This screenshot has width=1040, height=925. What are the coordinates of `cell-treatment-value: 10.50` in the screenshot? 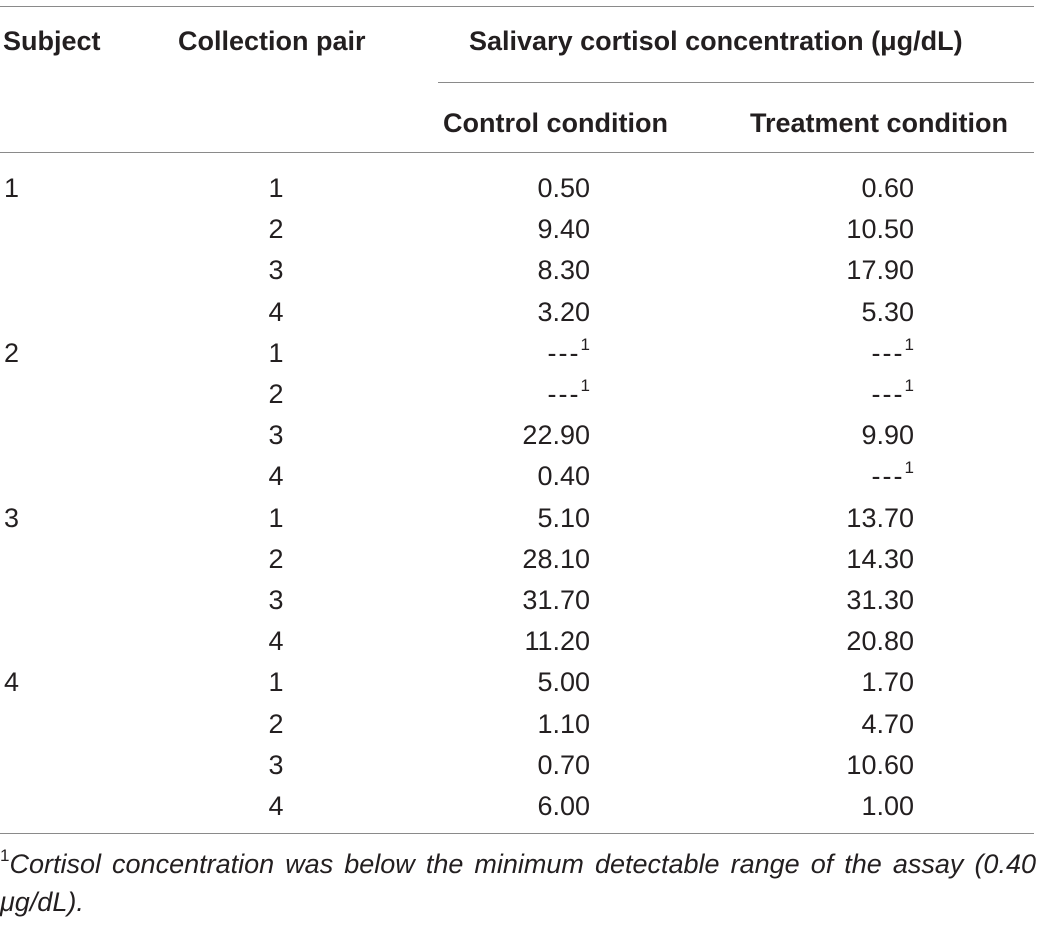 It's located at (880, 229).